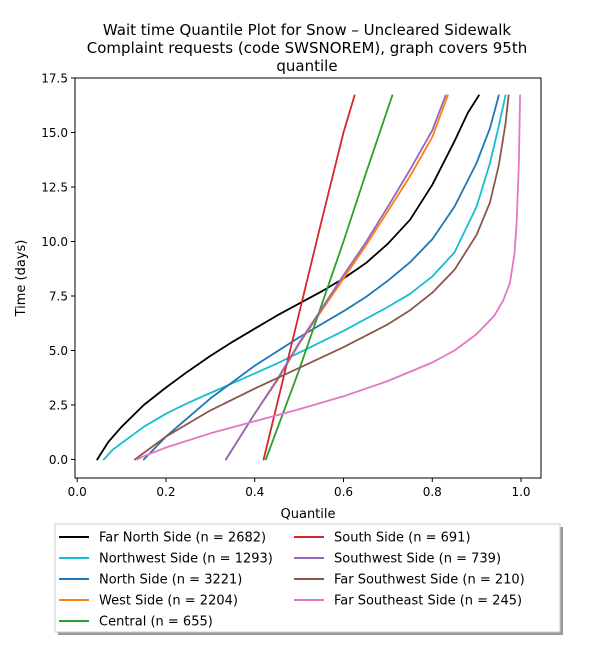  I want to click on y-axis: 0.0 2.5 5.0 7.5 10.0 12.5 15.0 17.5, so click(58, 269).